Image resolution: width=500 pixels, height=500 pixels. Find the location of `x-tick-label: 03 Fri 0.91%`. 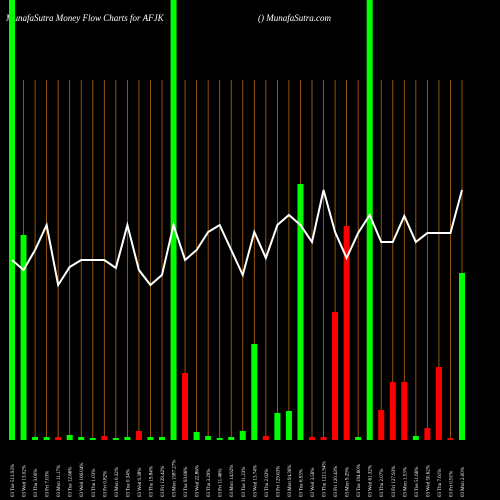

x-tick-label: 03 Fri 0.91% is located at coordinates (451, 484).